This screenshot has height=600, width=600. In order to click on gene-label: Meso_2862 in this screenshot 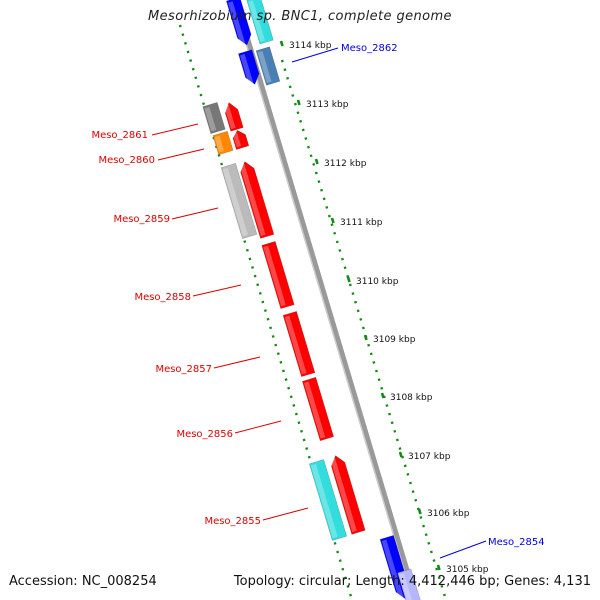, I will do `click(369, 48)`.